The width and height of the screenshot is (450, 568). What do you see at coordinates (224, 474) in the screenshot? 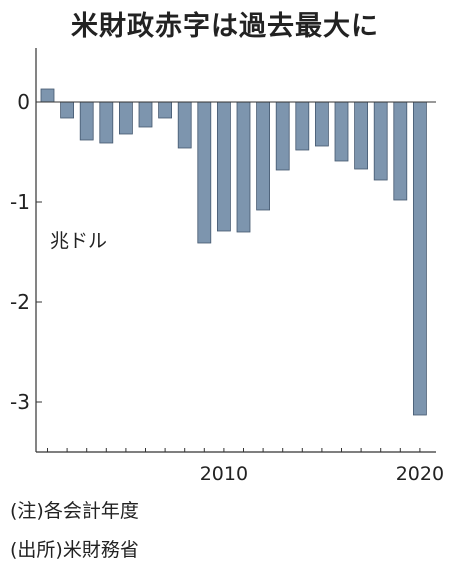
I see `x-tick-label-2010: 2010` at bounding box center [224, 474].